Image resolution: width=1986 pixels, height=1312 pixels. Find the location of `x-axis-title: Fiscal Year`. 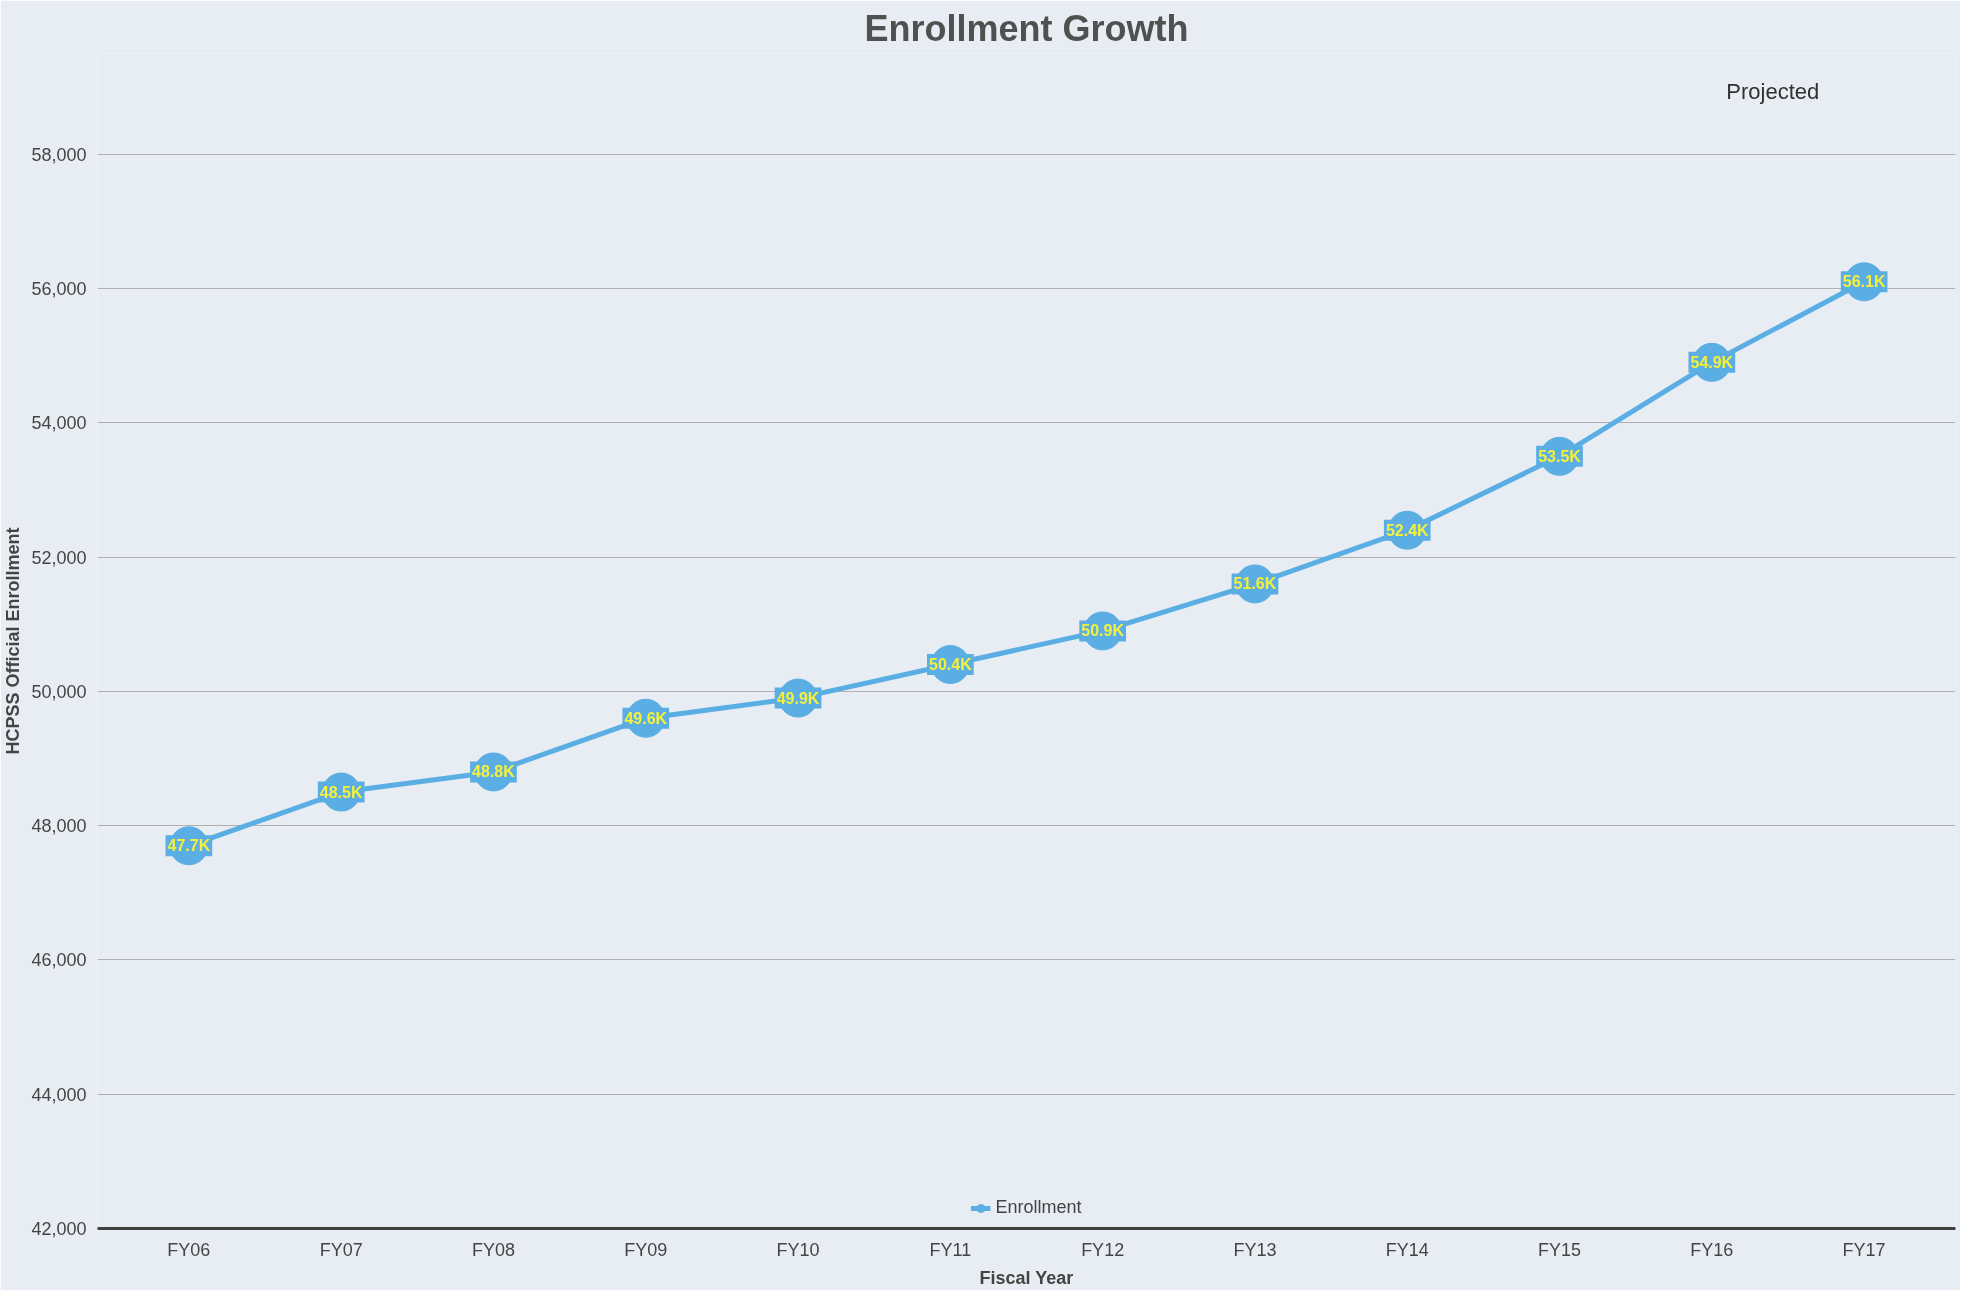

x-axis-title: Fiscal Year is located at coordinates (1026, 1277).